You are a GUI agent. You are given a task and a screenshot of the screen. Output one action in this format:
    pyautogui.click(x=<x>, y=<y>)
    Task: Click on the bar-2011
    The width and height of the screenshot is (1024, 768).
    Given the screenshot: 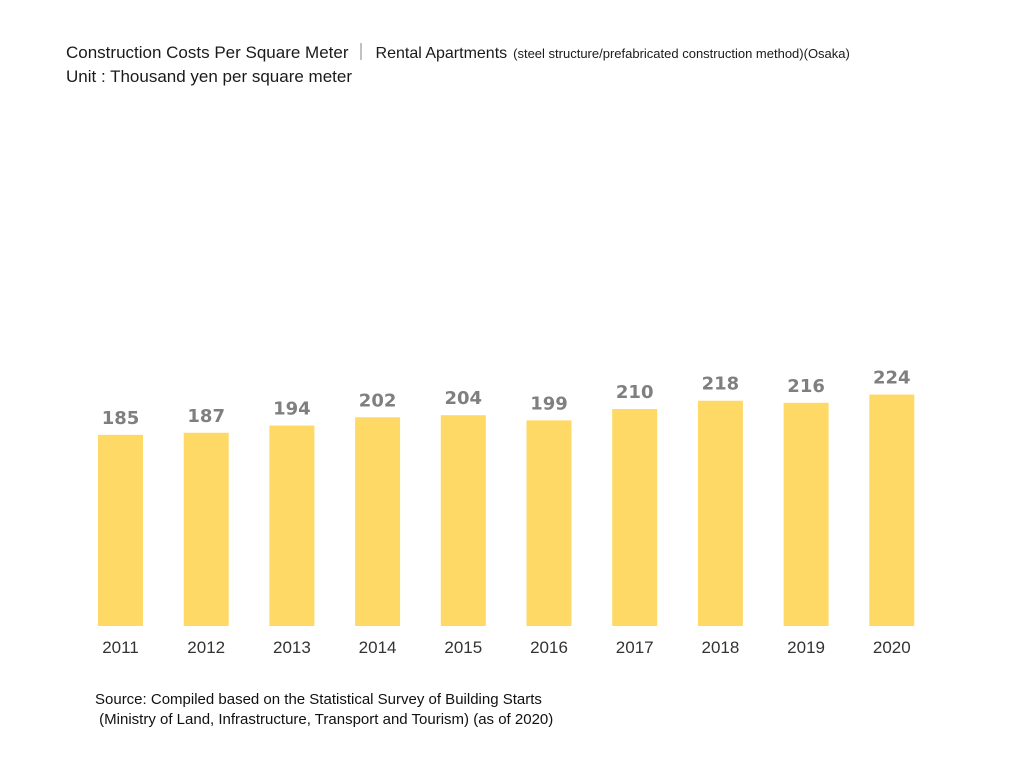 What is the action you would take?
    pyautogui.click(x=120, y=530)
    